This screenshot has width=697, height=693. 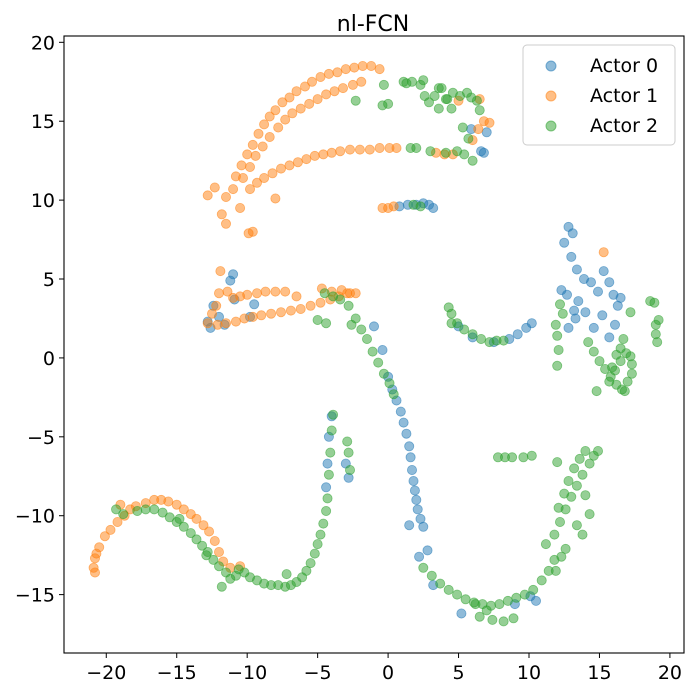 What do you see at coordinates (247, 673) in the screenshot?
I see `x-tick-label: −10` at bounding box center [247, 673].